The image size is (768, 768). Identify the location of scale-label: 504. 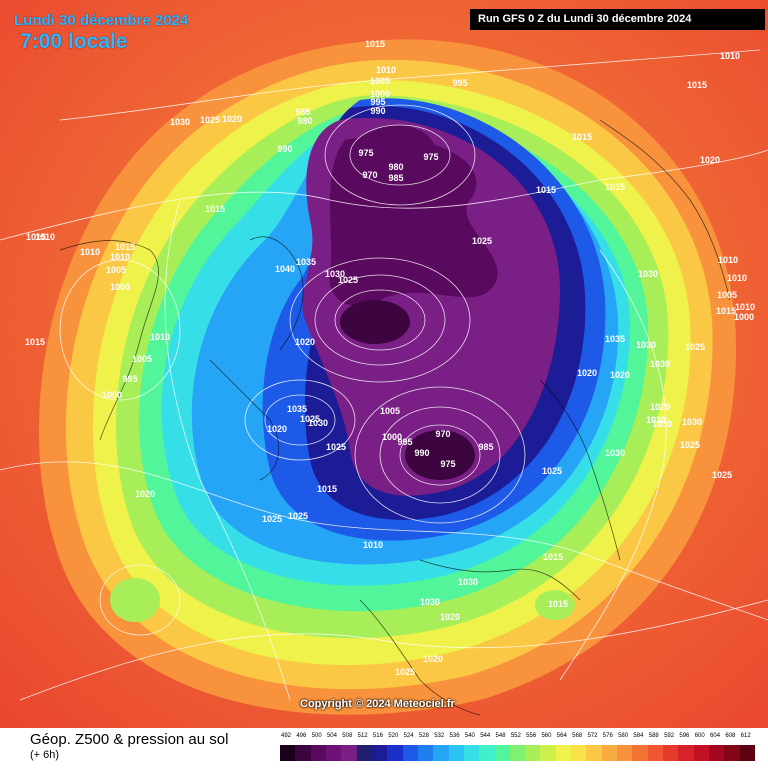
(331, 736).